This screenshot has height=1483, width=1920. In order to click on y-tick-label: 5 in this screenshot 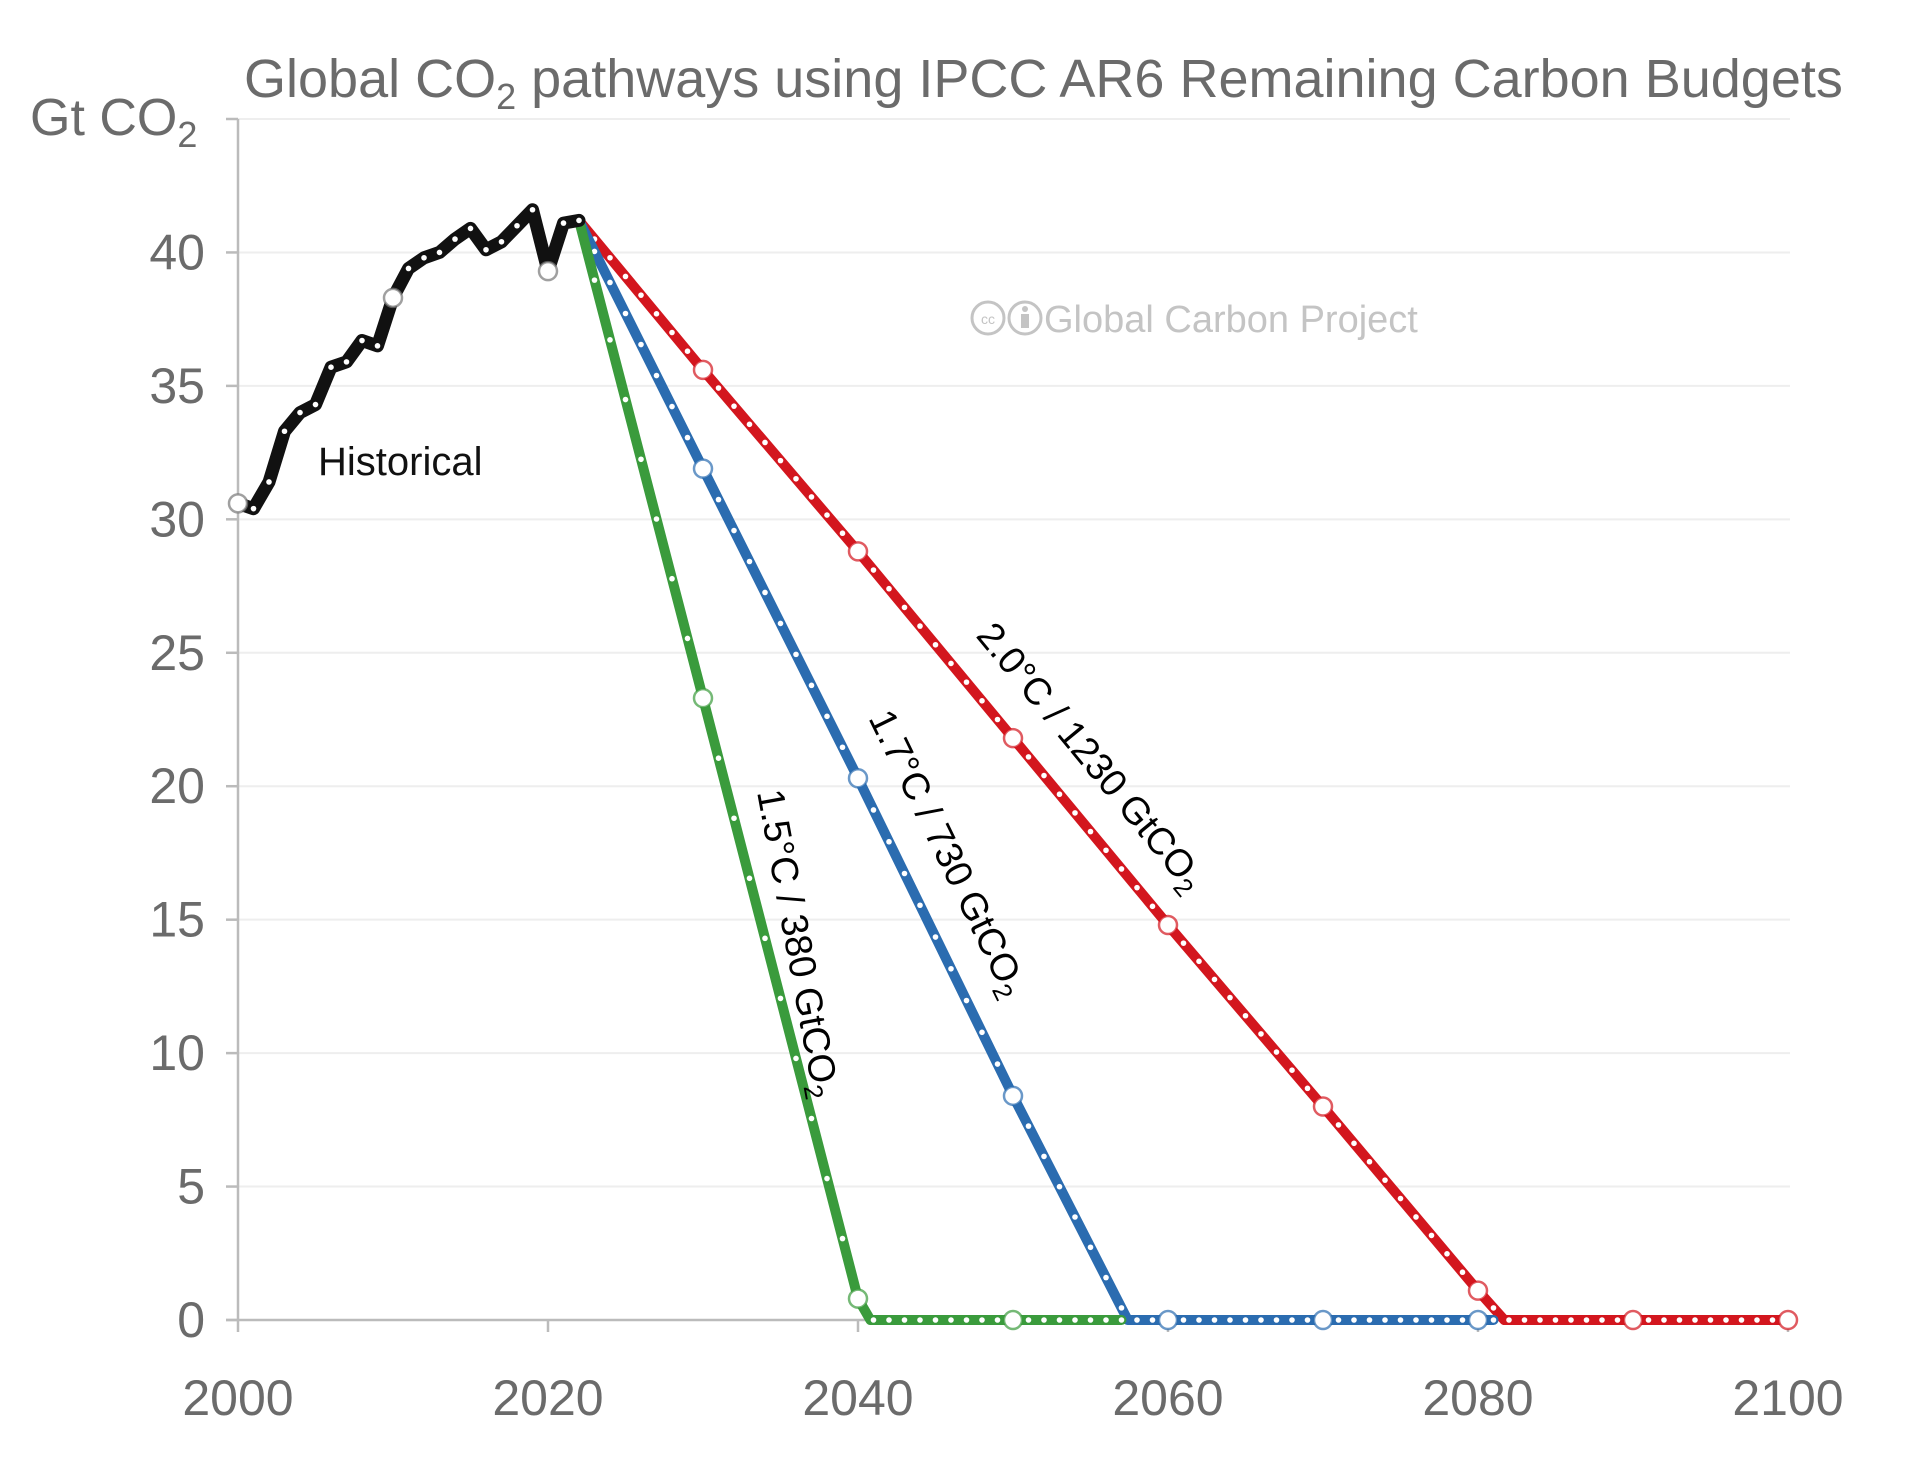, I will do `click(191, 1187)`.